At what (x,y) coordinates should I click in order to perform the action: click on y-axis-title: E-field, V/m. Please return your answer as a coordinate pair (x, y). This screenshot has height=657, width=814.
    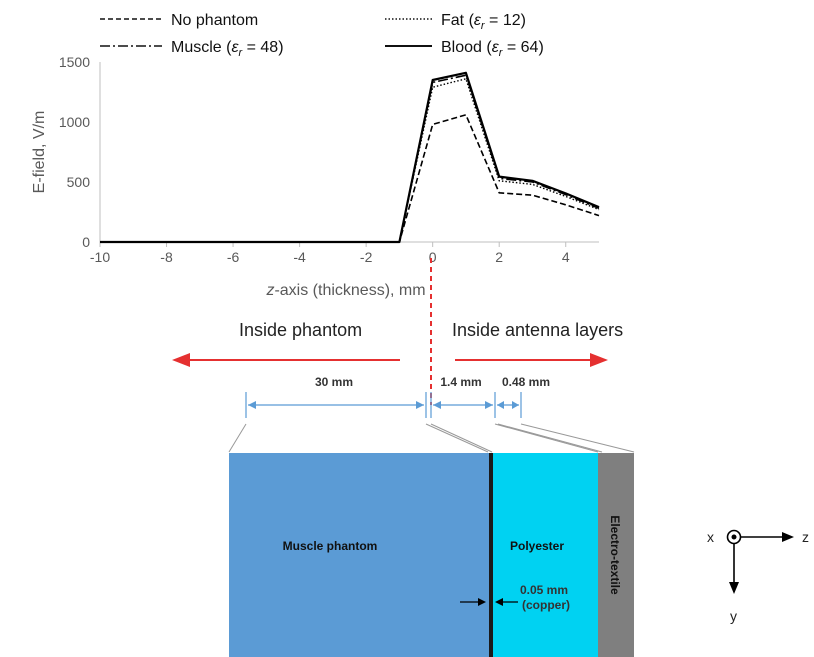
    Looking at the image, I should click on (39, 152).